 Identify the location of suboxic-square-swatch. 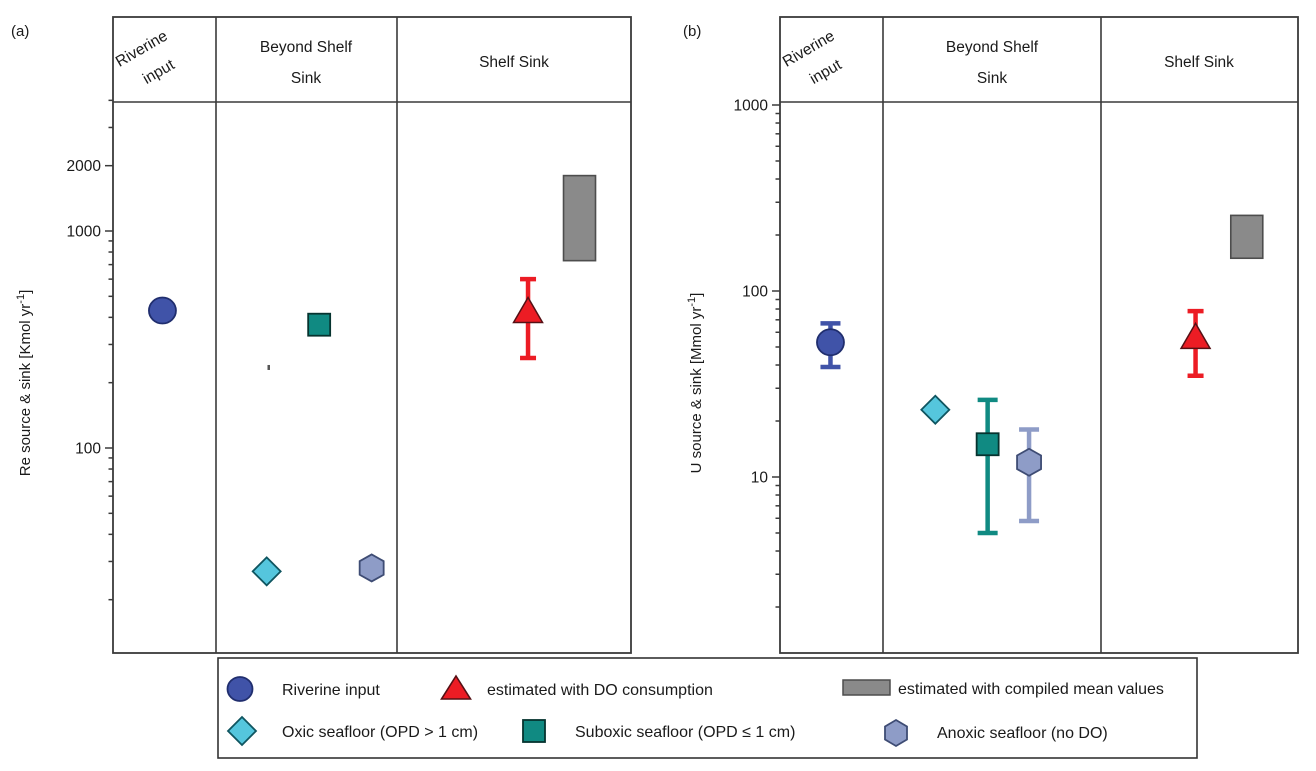
(534, 731).